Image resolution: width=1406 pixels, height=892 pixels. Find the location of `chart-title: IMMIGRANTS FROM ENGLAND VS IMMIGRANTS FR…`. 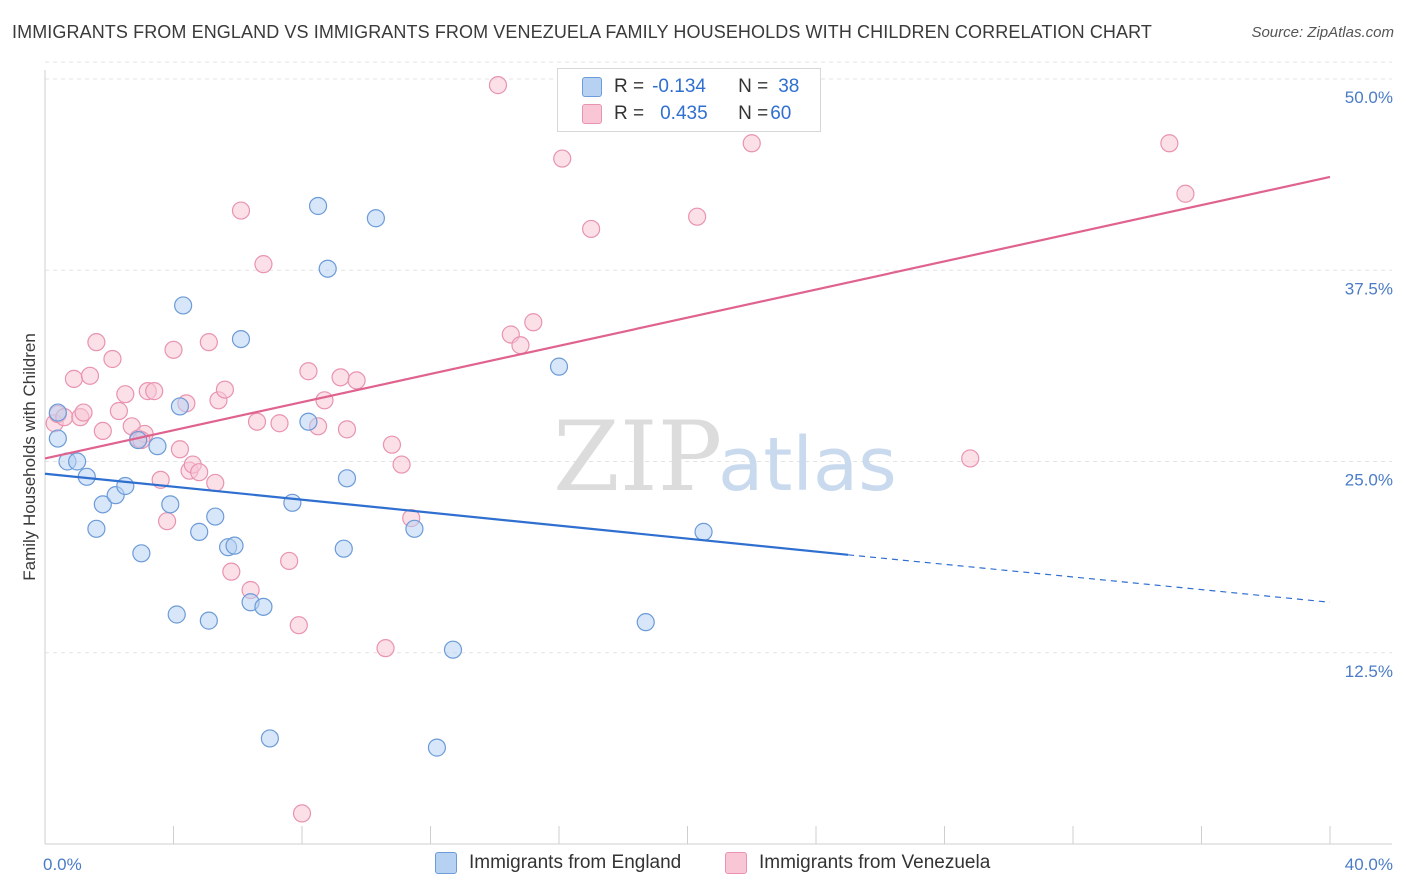

chart-title: IMMIGRANTS FROM ENGLAND VS IMMIGRANTS FR… is located at coordinates (582, 32).